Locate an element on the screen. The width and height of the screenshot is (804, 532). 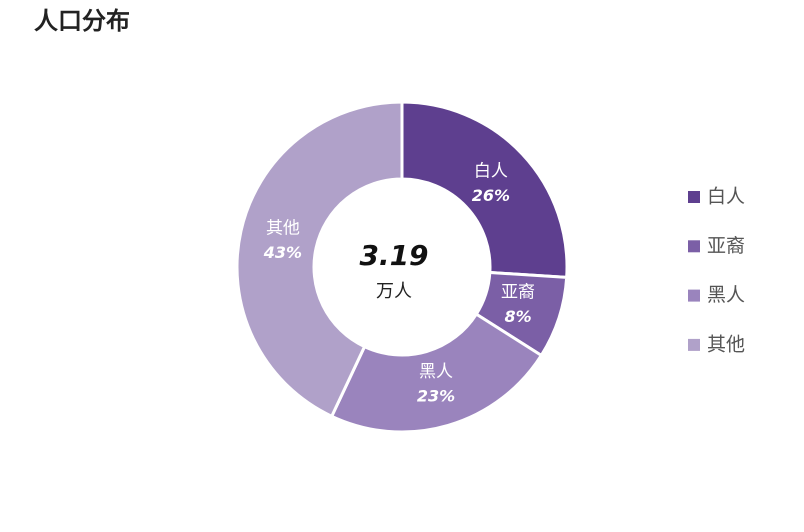
legend-label: 黑人 is located at coordinates (726, 295).